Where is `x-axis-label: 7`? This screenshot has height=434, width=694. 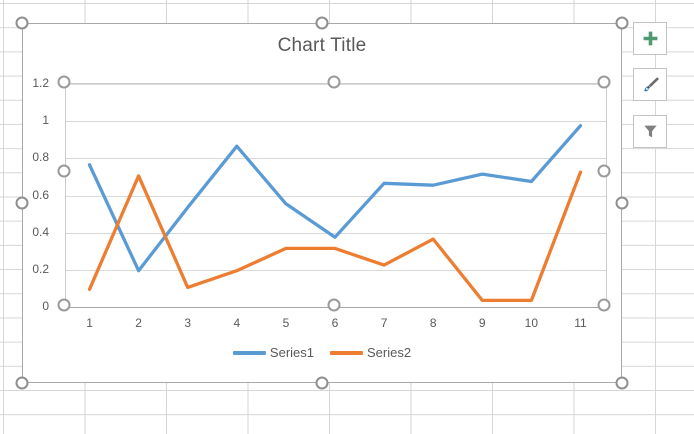
x-axis-label: 7 is located at coordinates (384, 323).